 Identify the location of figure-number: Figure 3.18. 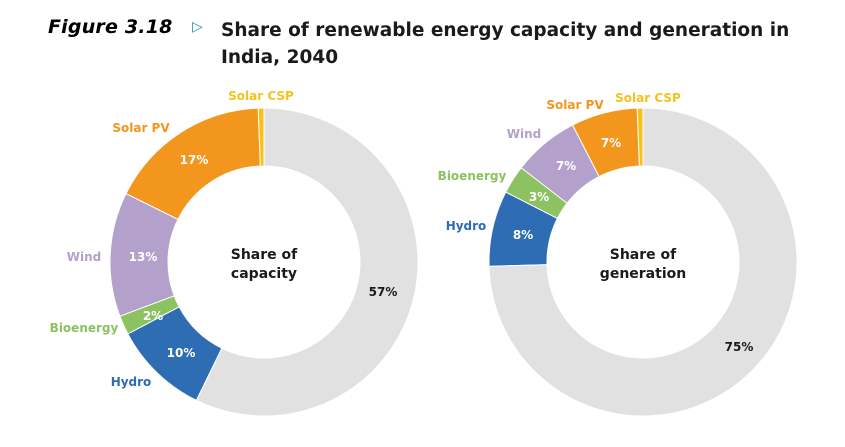
(110, 27).